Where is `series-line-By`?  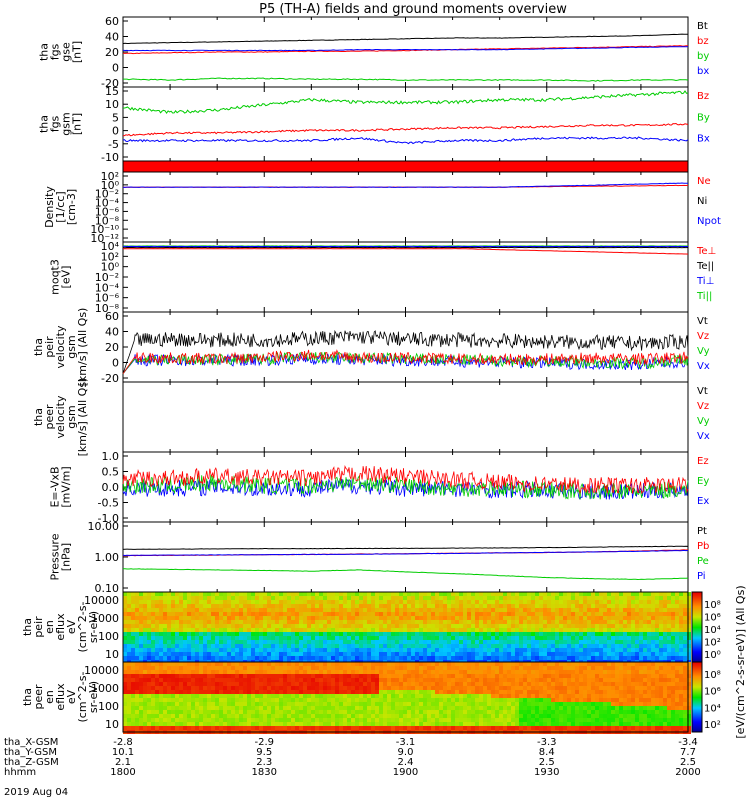 series-line-By is located at coordinates (405, 102).